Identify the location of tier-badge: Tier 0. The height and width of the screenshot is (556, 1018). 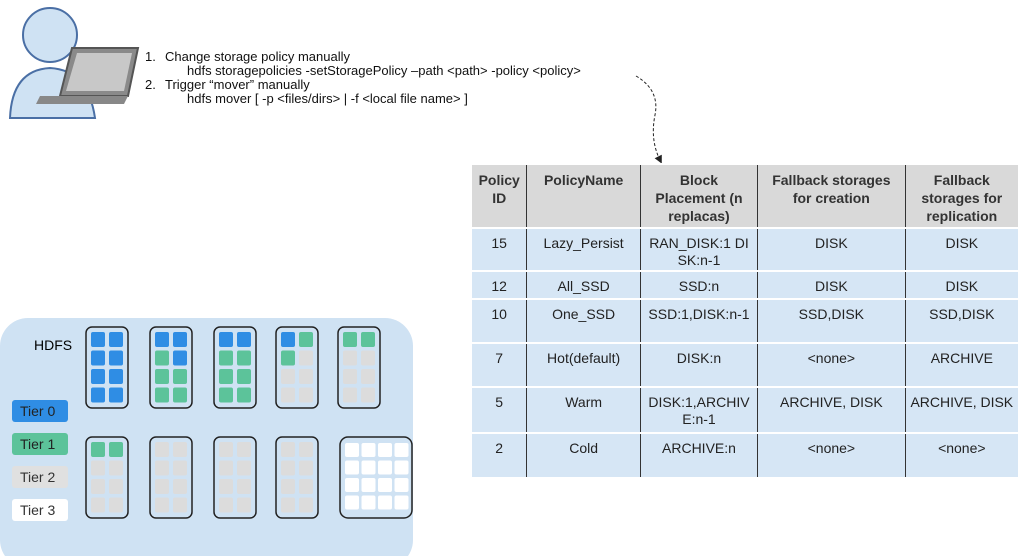
(40, 411).